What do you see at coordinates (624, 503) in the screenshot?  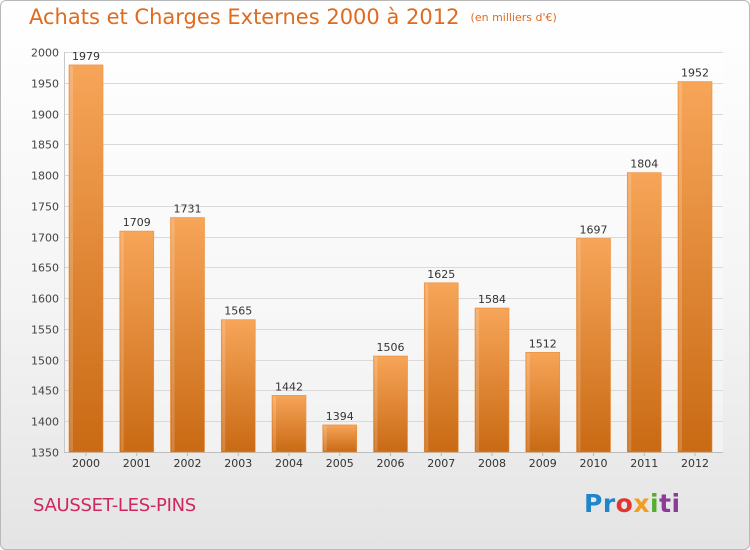 I see `logo-part-2: o` at bounding box center [624, 503].